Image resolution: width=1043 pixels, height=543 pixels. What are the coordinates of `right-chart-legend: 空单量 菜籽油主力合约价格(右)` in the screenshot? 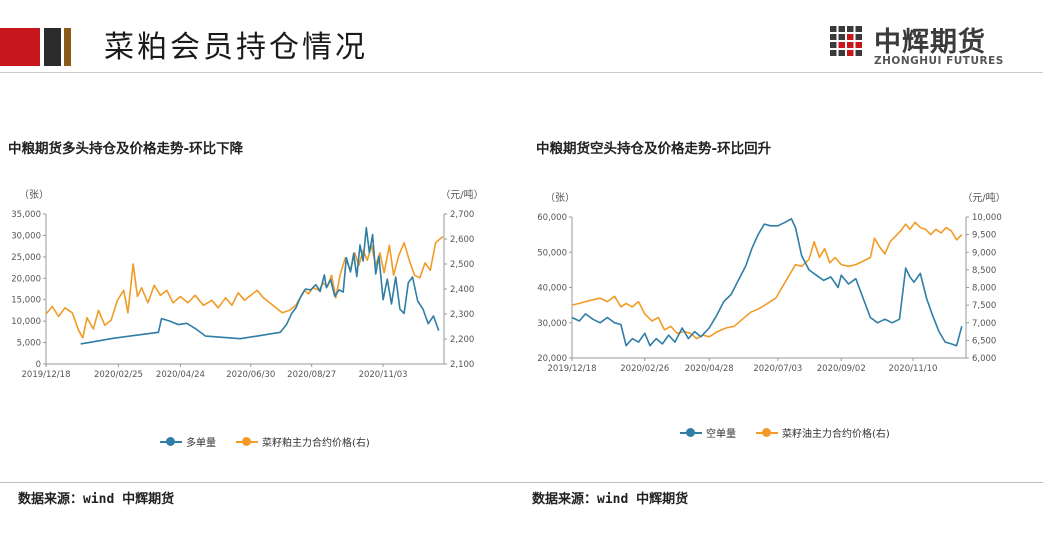 It's located at (785, 432).